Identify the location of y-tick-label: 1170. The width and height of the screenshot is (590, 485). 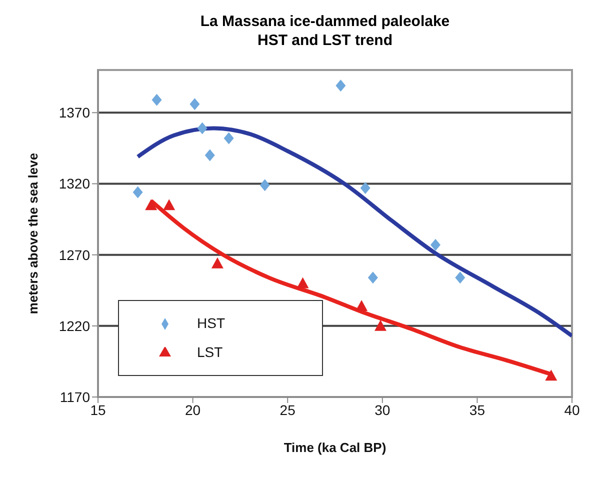
(75, 396).